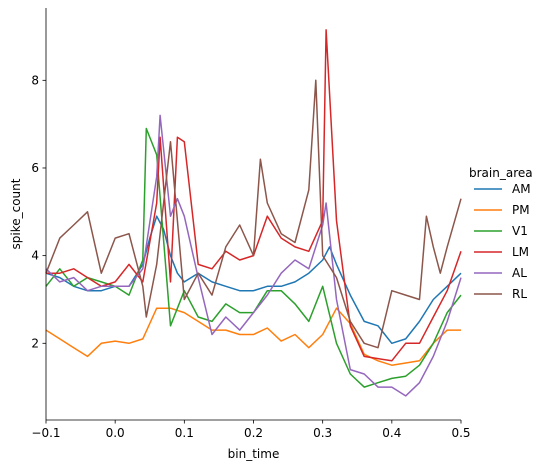 Image resolution: width=551 pixels, height=470 pixels. Describe the element at coordinates (501, 173) in the screenshot. I see `legend-title: brain_area` at that location.